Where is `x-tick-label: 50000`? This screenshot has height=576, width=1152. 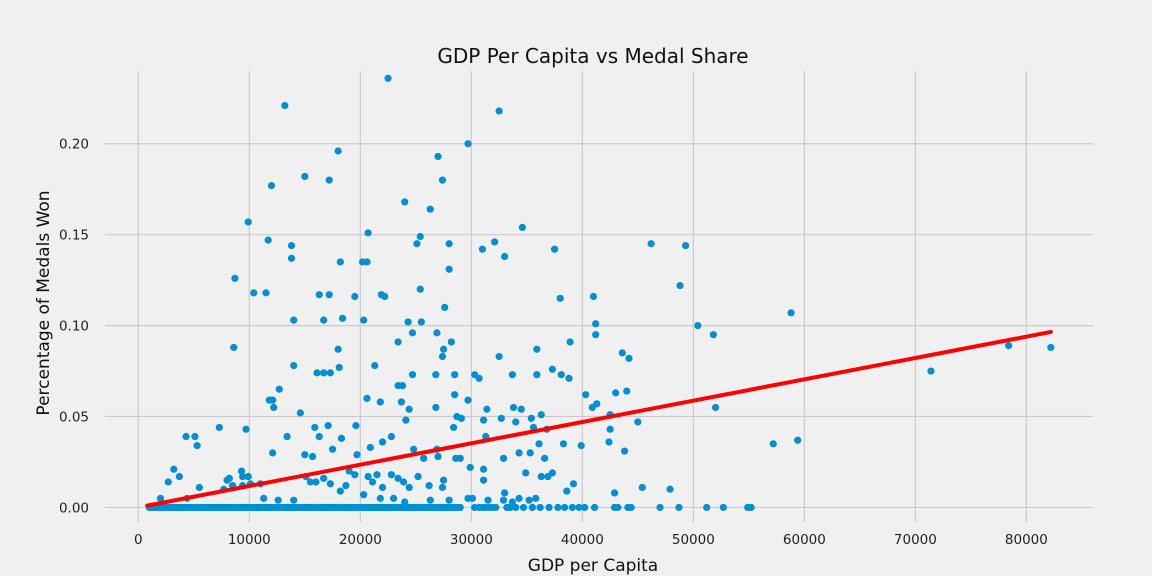
x-tick-label: 50000 is located at coordinates (693, 540).